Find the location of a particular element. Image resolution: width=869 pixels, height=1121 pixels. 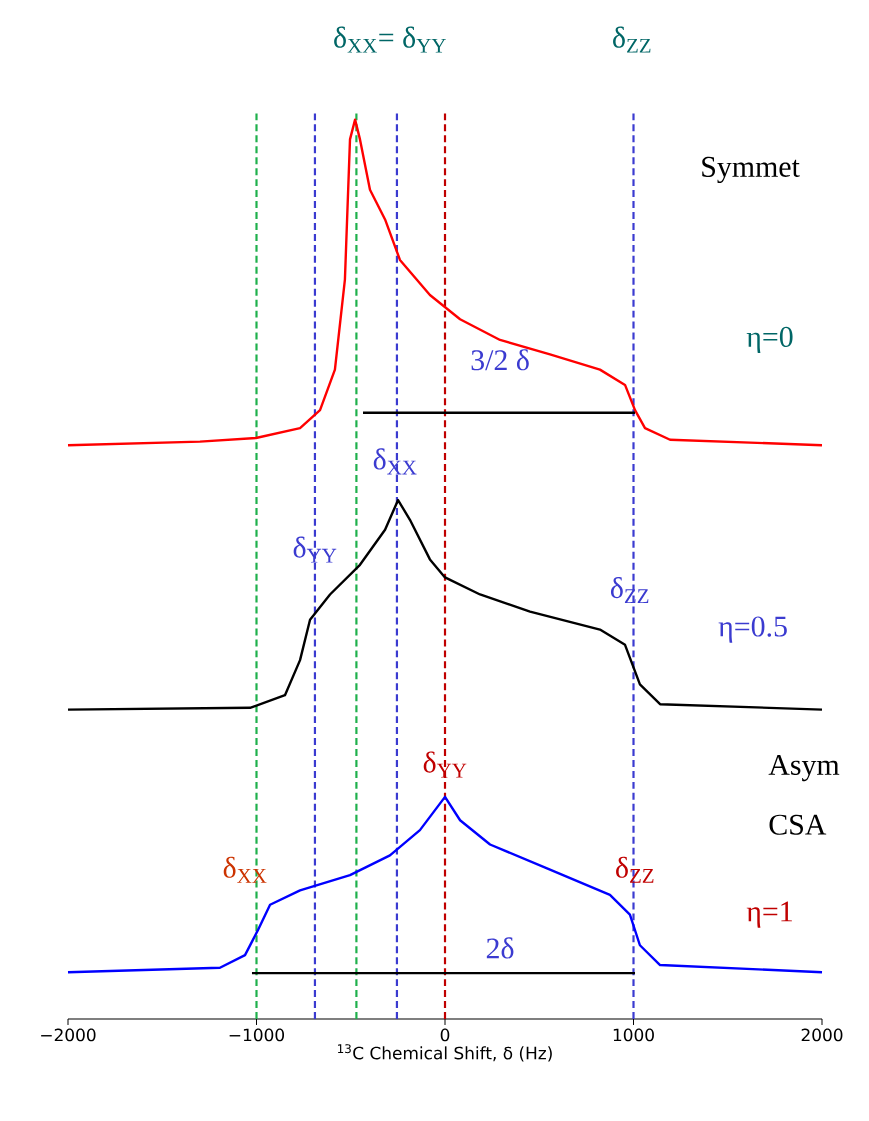

x-tick-label: 0 is located at coordinates (445, 1035).